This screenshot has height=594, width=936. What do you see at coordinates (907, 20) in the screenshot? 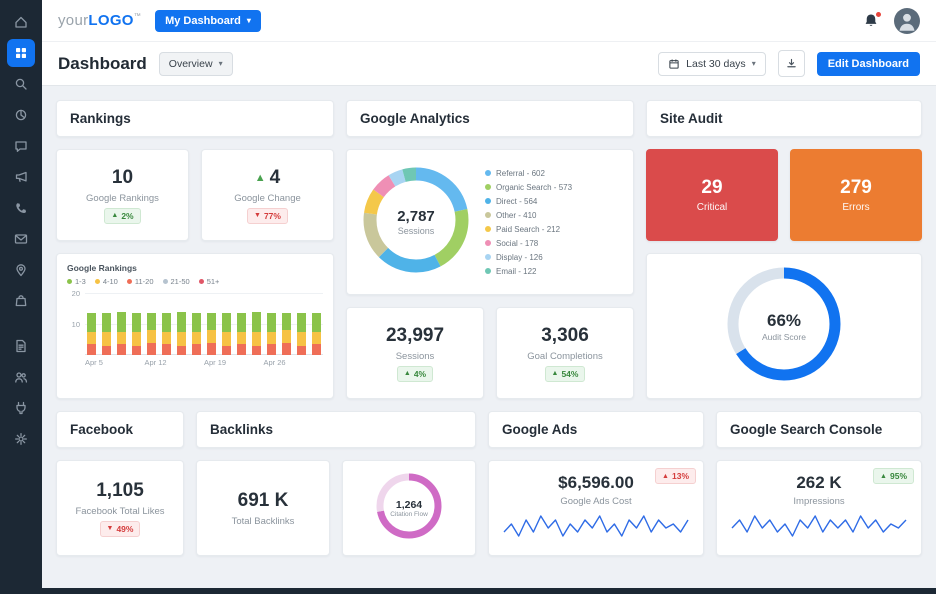
I see `user-avatar` at bounding box center [907, 20].